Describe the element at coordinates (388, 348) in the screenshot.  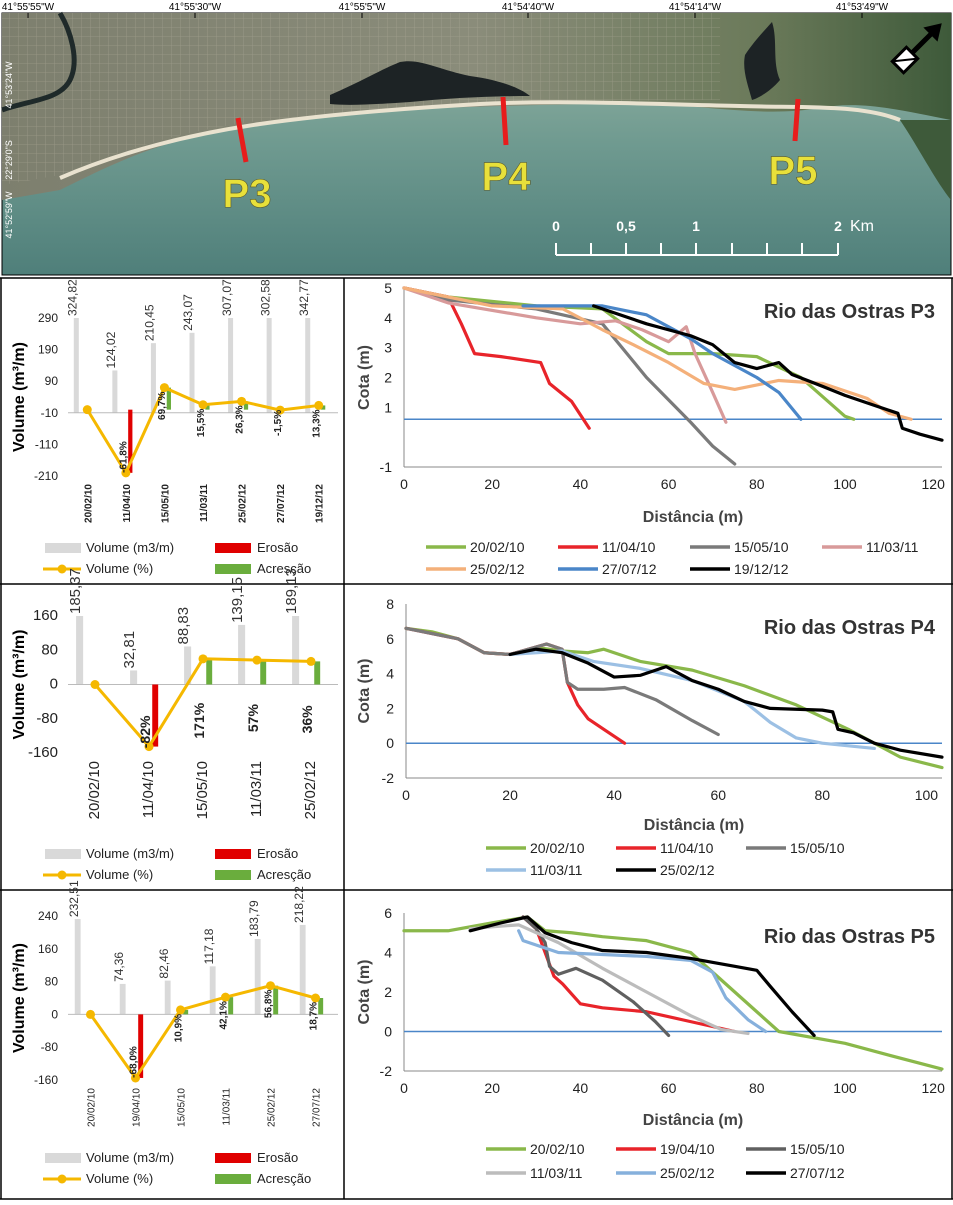
I see `profile-ytick: 3` at that location.